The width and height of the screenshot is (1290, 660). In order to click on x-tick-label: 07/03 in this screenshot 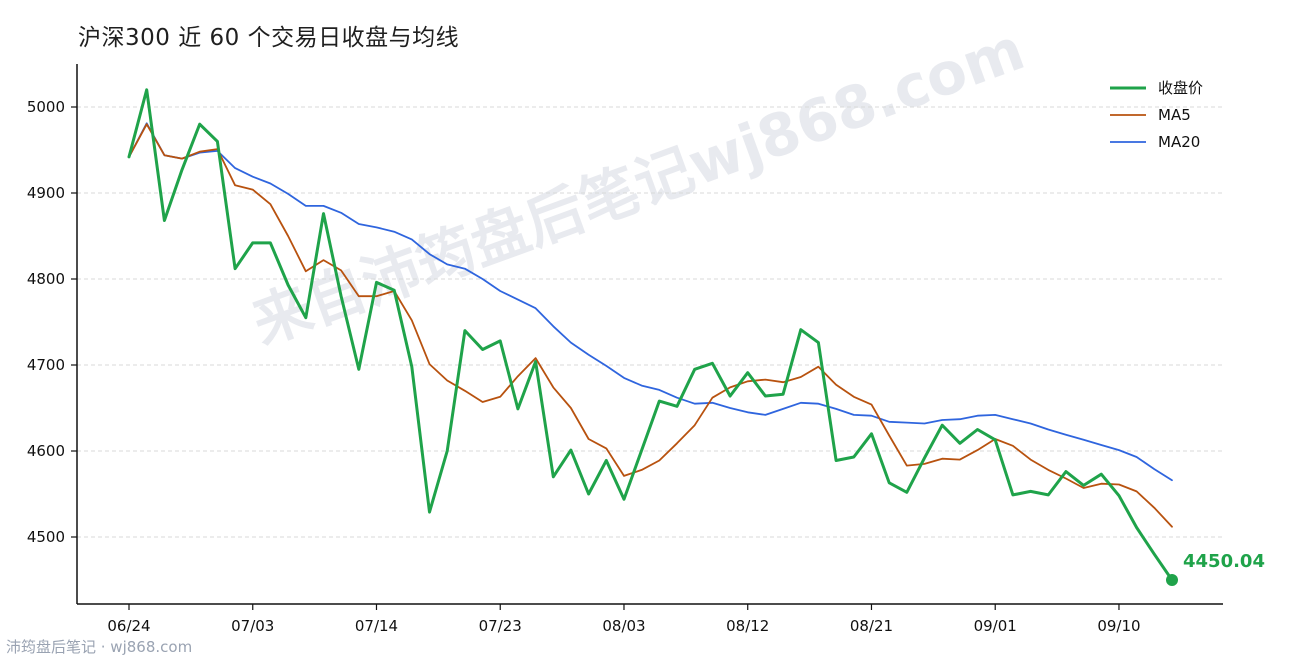, I will do `click(252, 626)`.